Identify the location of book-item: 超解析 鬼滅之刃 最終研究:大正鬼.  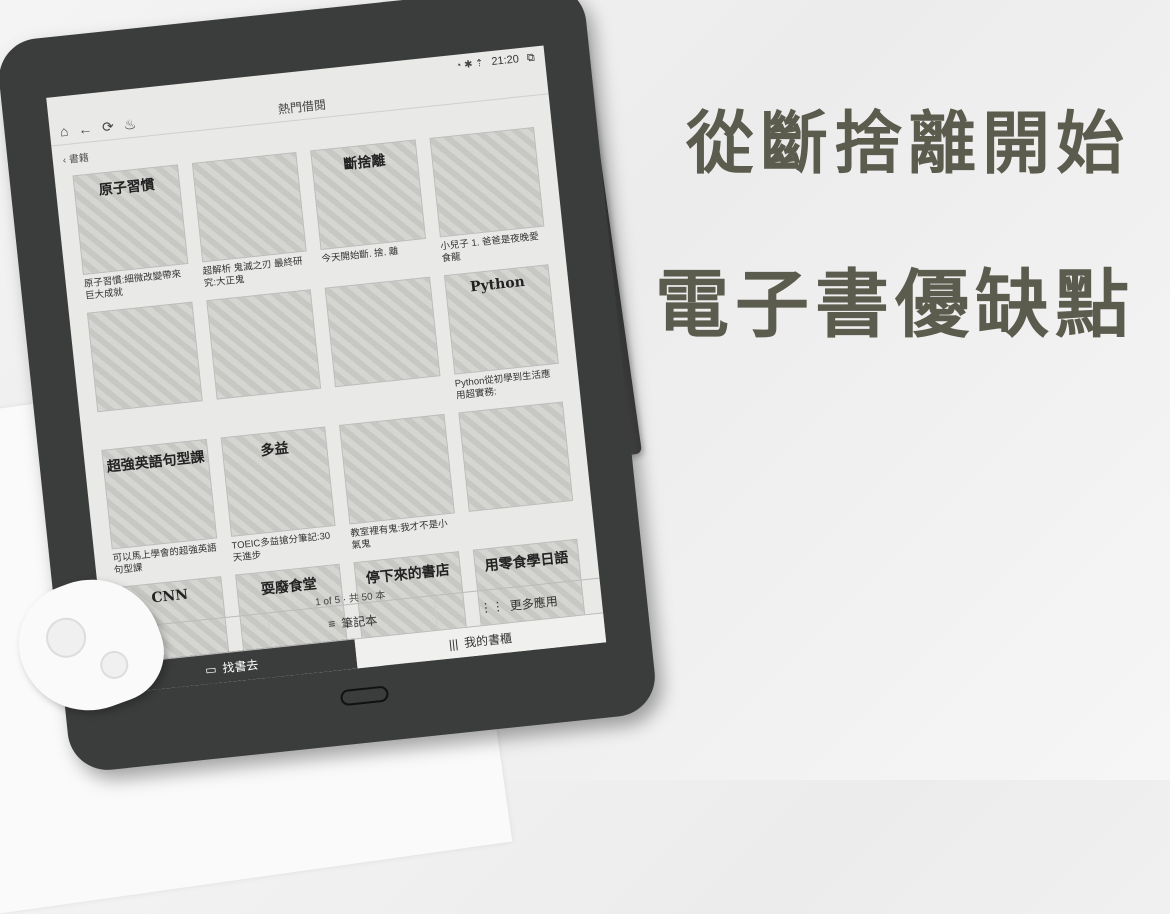
(250, 220).